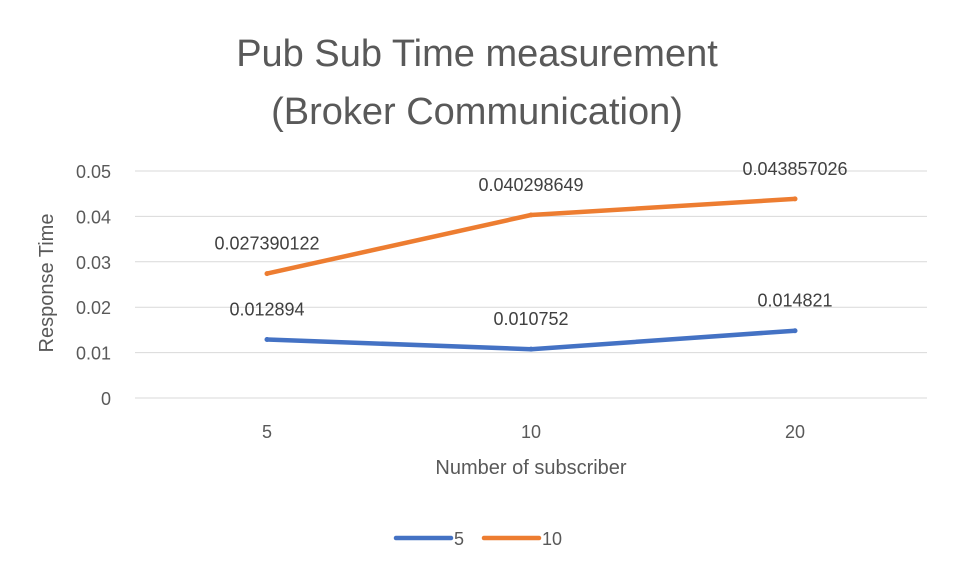  What do you see at coordinates (794, 301) in the screenshot?
I see `data-label: 0.014821` at bounding box center [794, 301].